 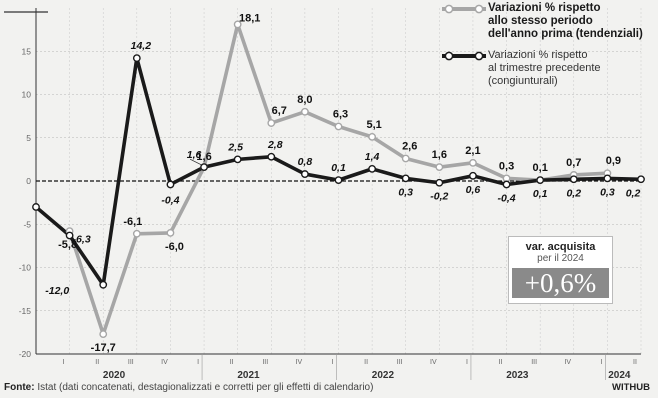 What do you see at coordinates (409, 147) in the screenshot?
I see `data-label: 2,6` at bounding box center [409, 147].